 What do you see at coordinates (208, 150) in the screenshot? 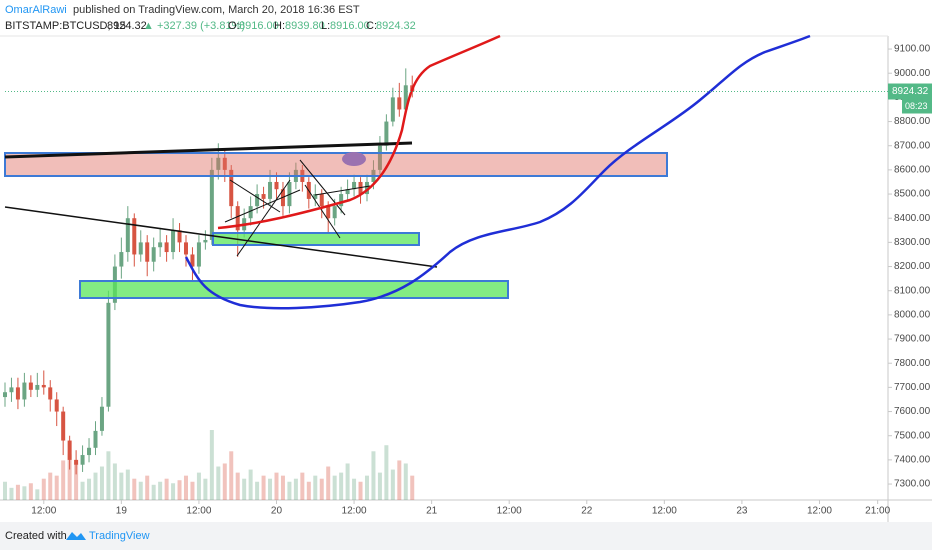
I see `trend-line` at bounding box center [208, 150].